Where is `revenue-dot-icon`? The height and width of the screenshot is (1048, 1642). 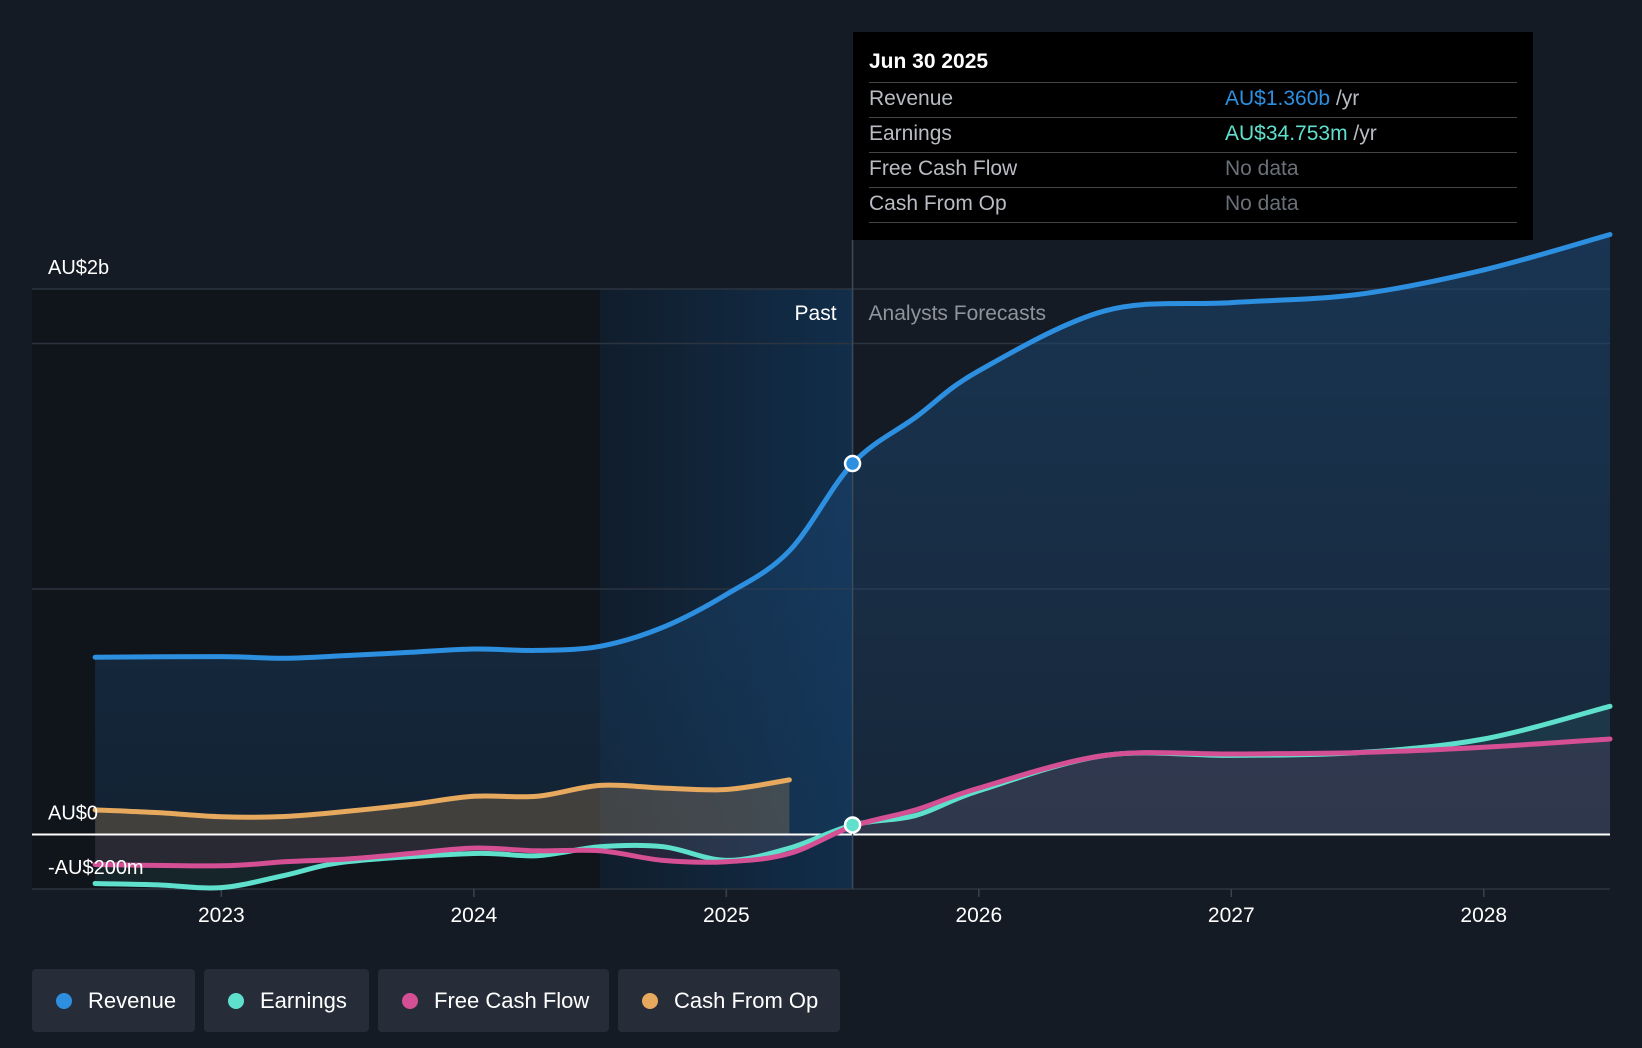
revenue-dot-icon is located at coordinates (64, 1001).